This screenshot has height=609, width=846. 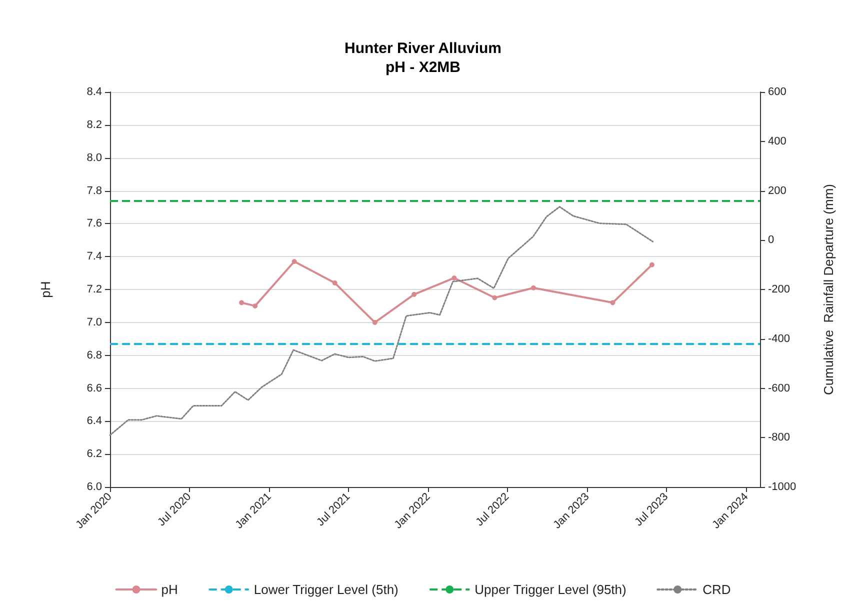 I want to click on y-tick-label: 6.6, so click(x=94, y=388).